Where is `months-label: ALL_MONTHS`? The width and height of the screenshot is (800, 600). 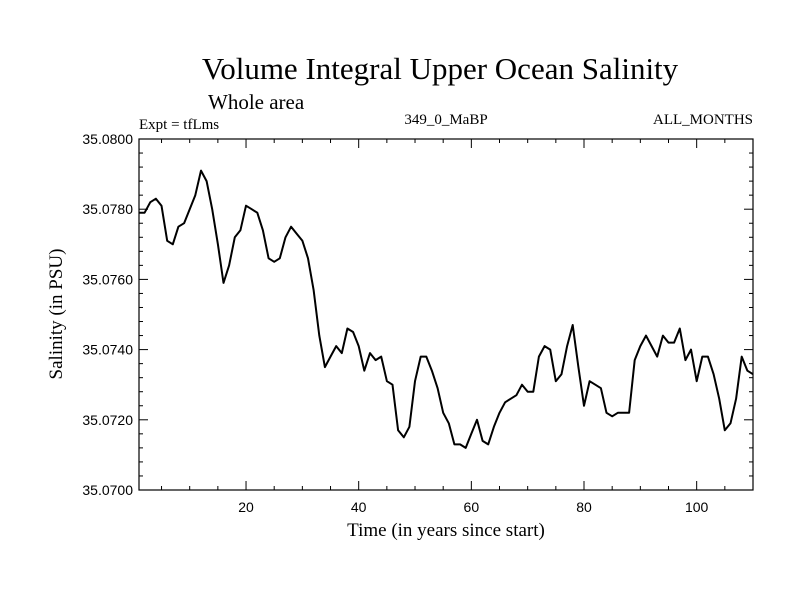 months-label: ALL_MONTHS is located at coordinates (703, 120).